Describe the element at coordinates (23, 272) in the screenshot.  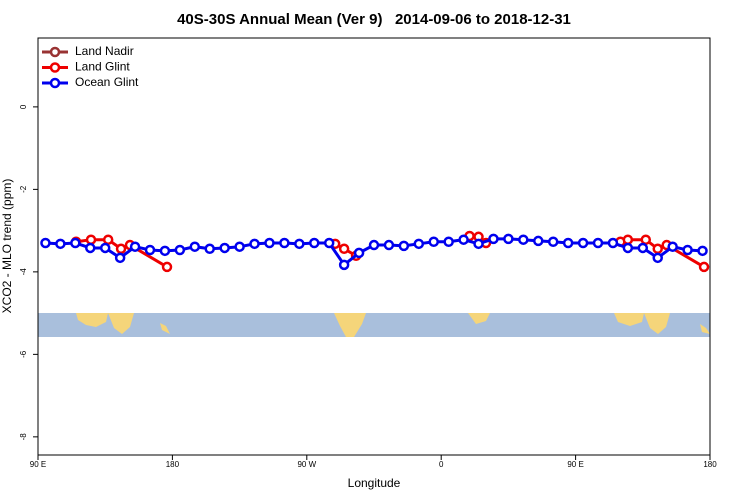
I see `y-tick-label: -4` at that location.